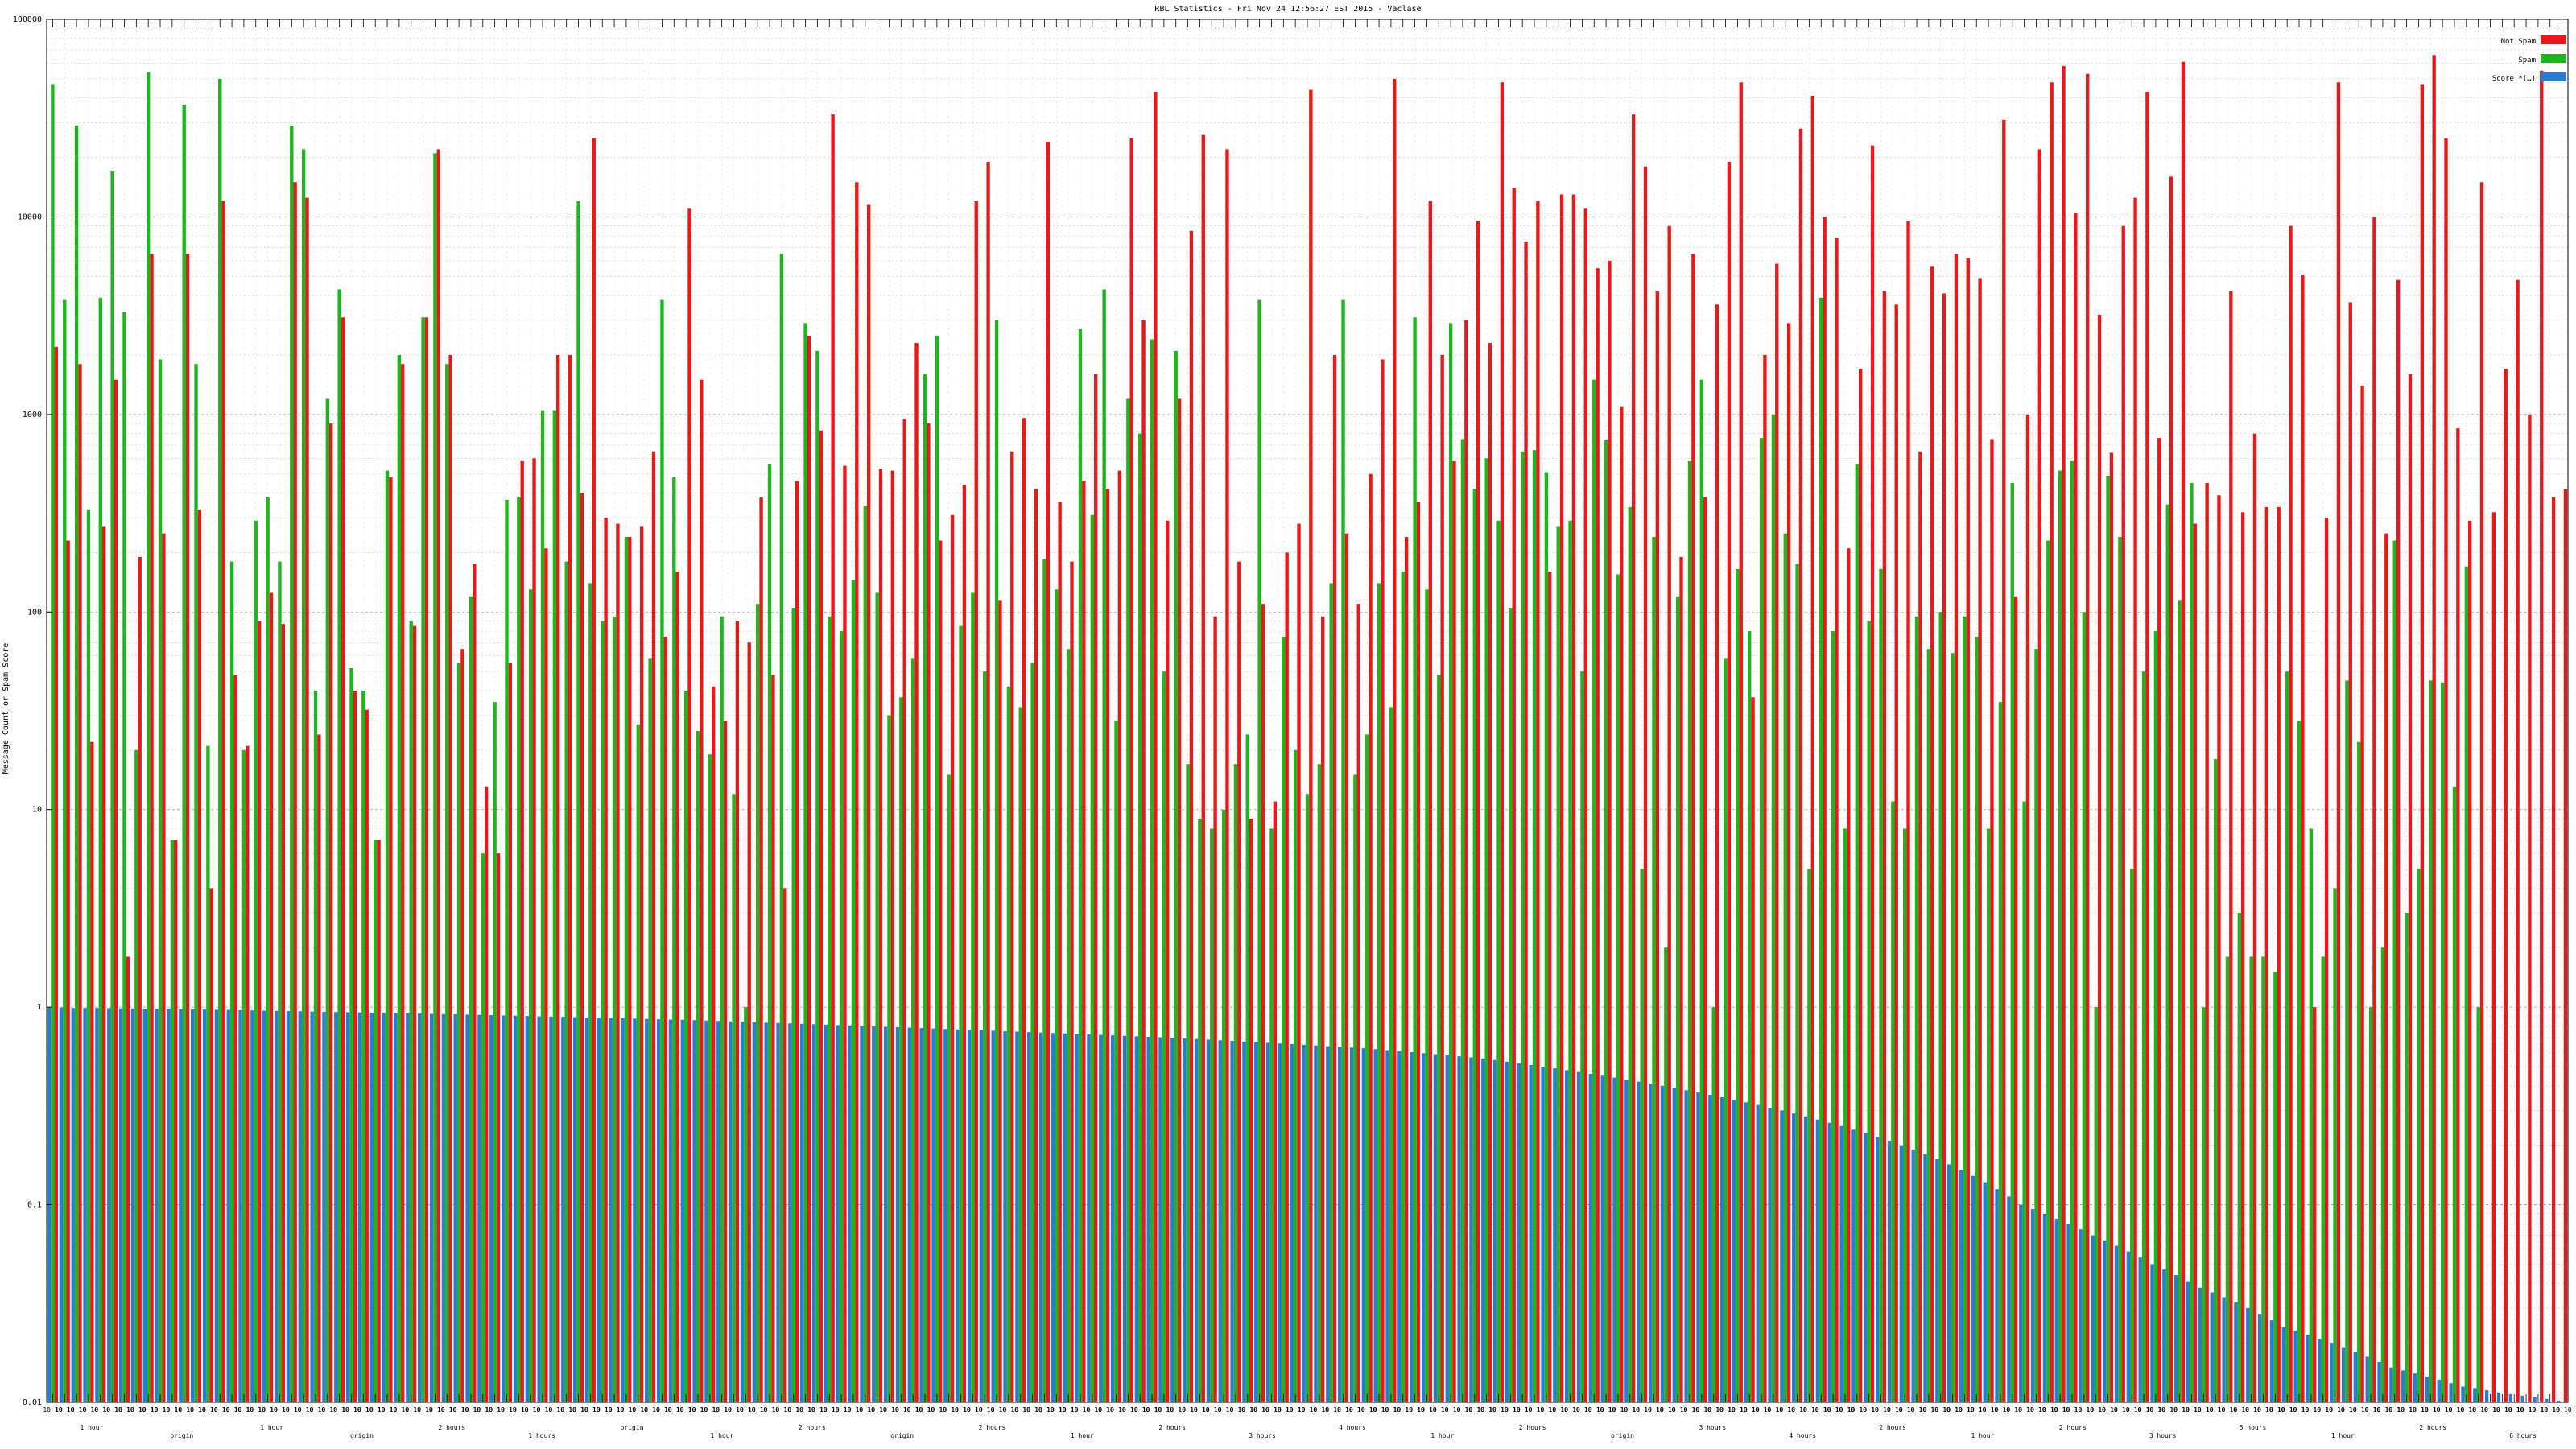 This screenshot has width=2576, height=1449. I want to click on category-sublabel: origin, so click(362, 1435).